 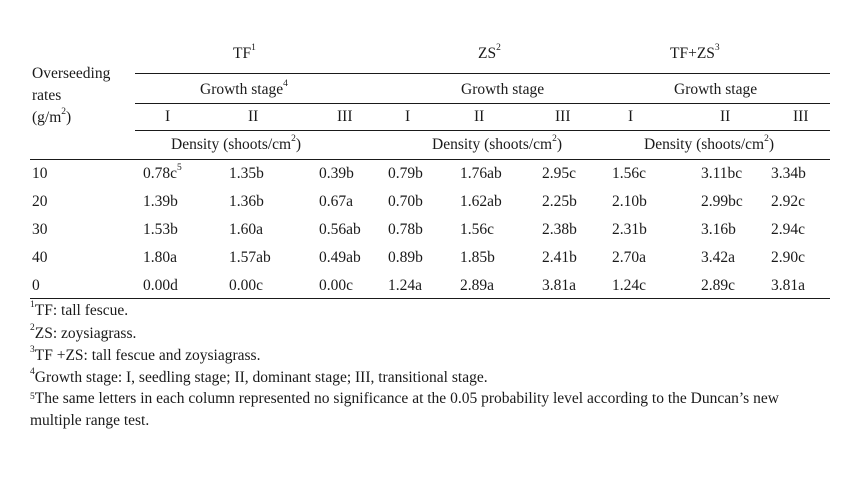 What do you see at coordinates (482, 73) in the screenshot?
I see `group-underline-rule` at bounding box center [482, 73].